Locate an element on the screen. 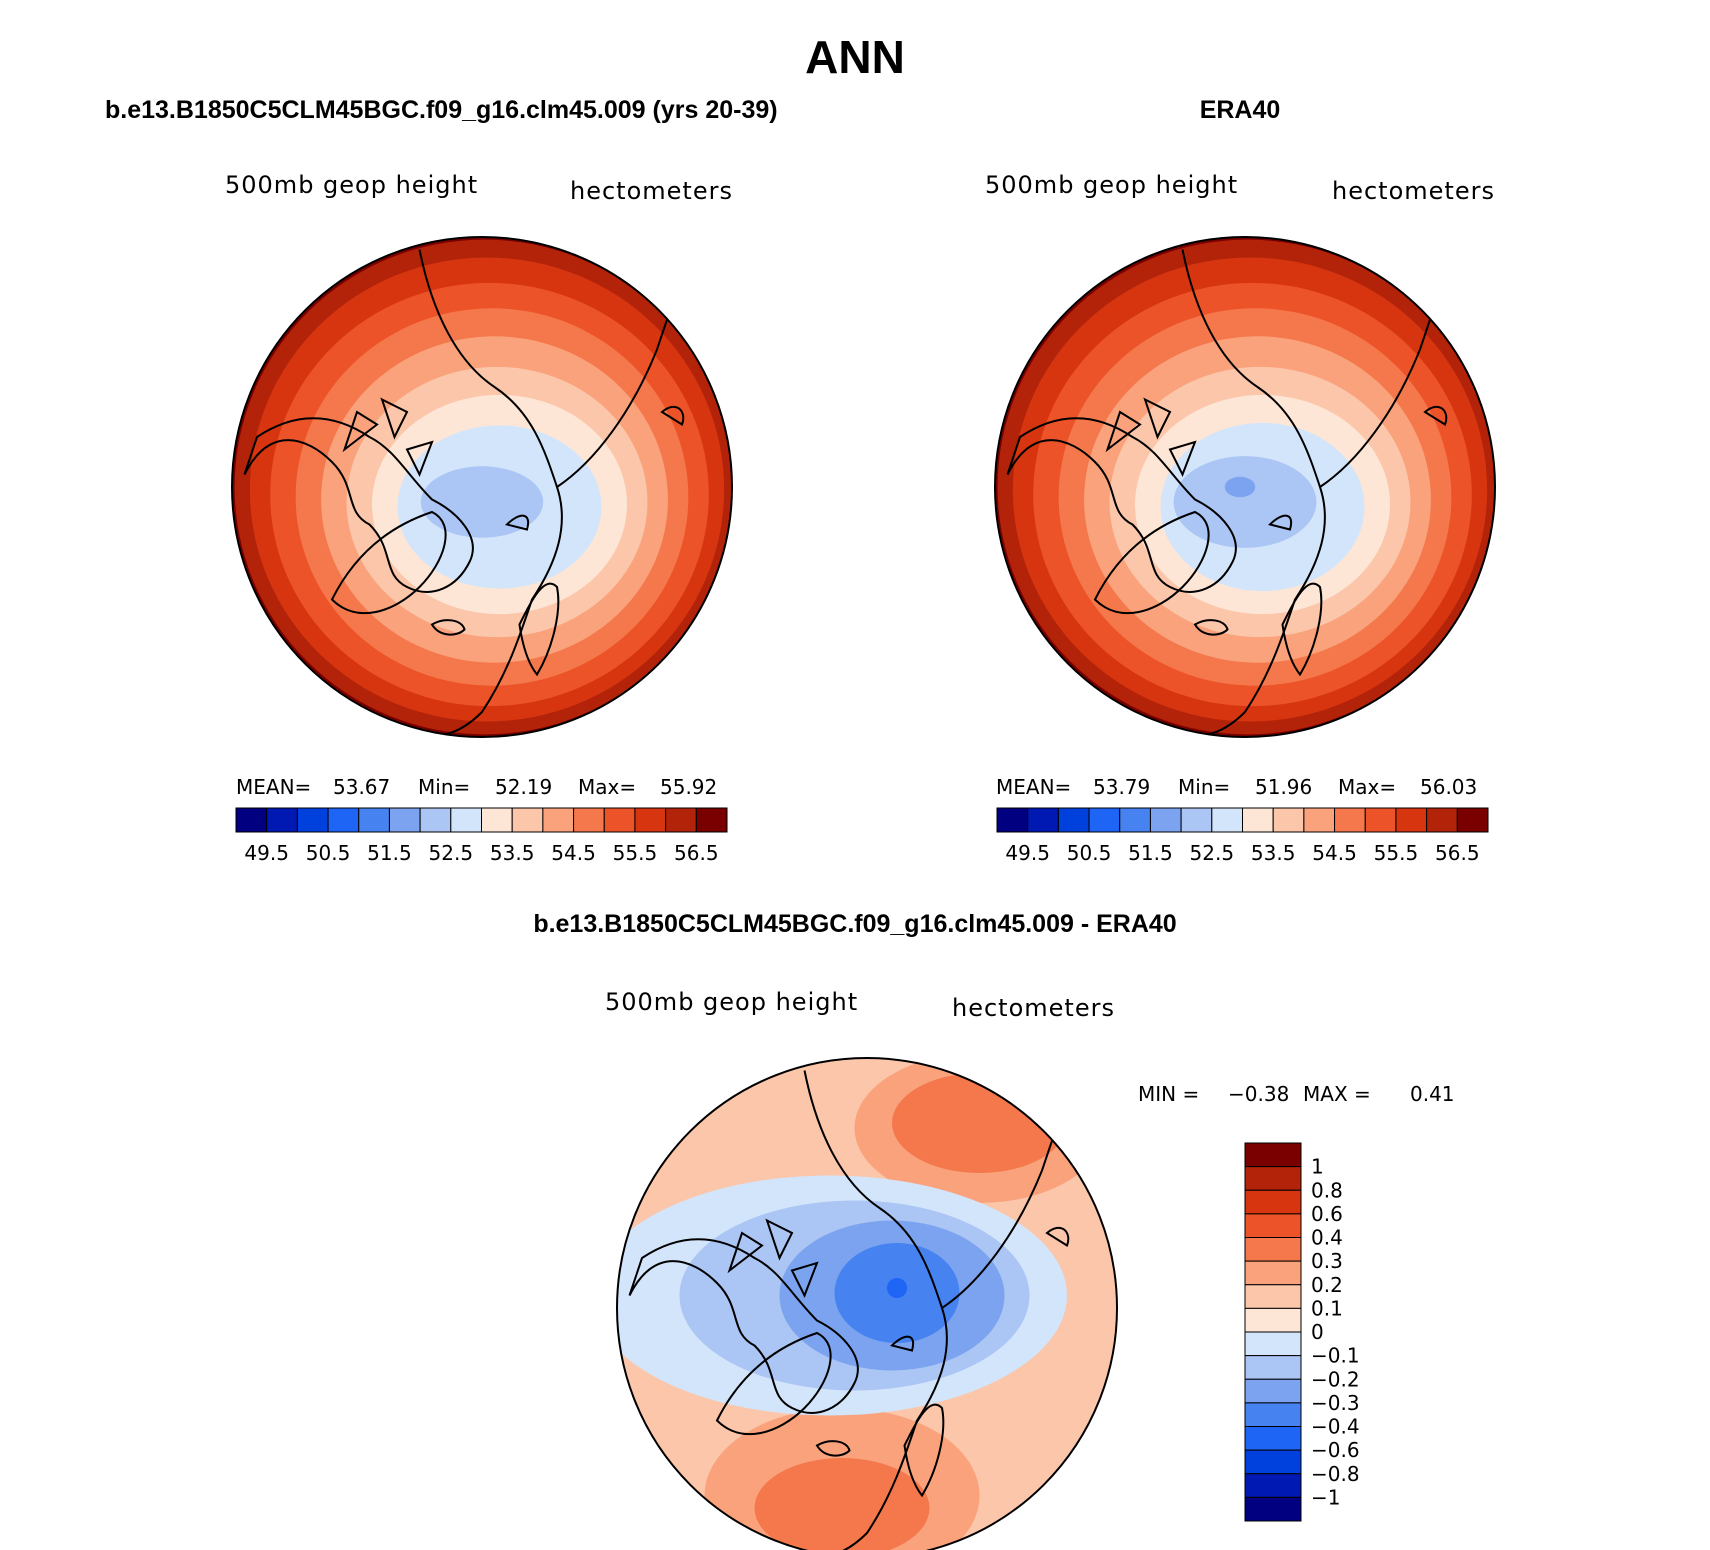 The height and width of the screenshot is (1550, 1710). cb-model-tick-6: 55.5 is located at coordinates (635, 853).